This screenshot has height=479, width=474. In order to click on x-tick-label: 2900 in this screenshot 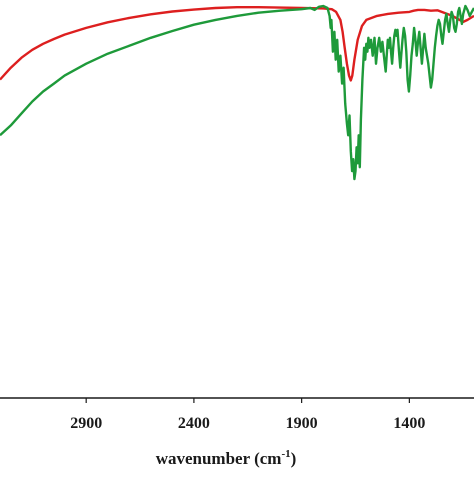, I will do `click(86, 423)`.